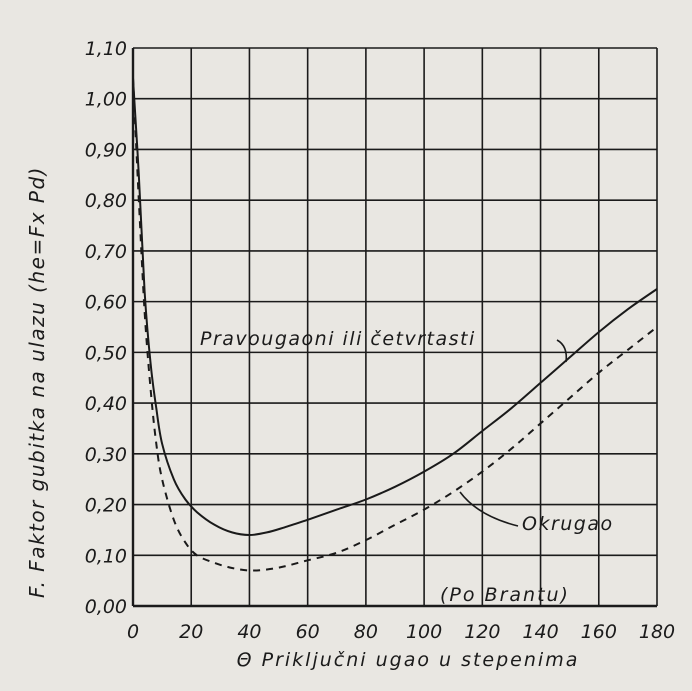 The width and height of the screenshot is (692, 691). I want to click on y-tick-label: 0,70, so click(106, 252).